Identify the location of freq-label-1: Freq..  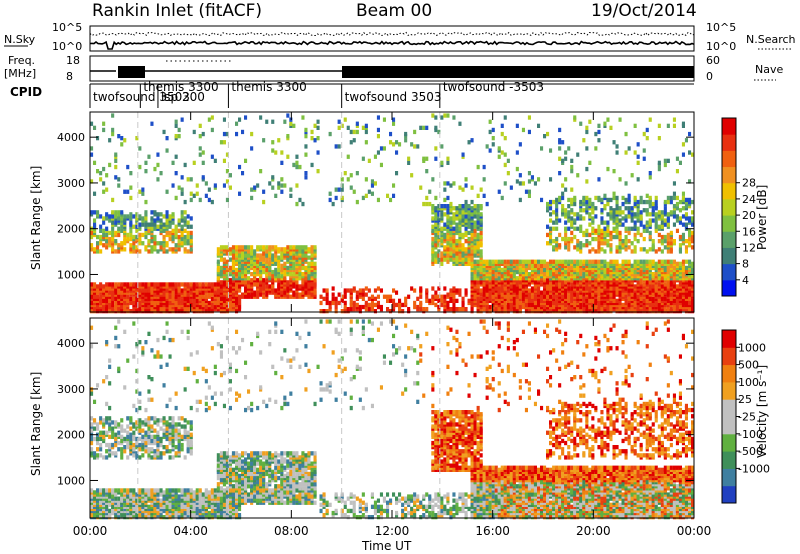
(21, 60).